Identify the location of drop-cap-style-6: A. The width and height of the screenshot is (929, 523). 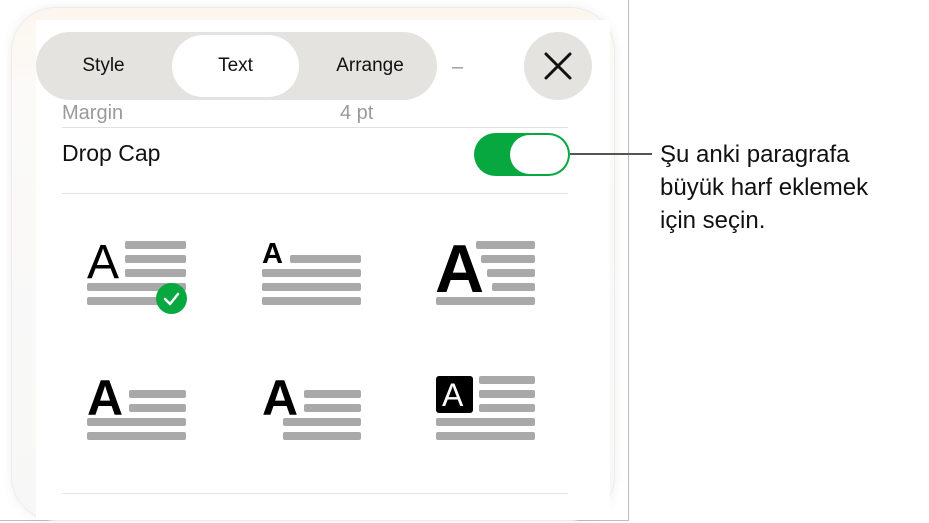
(486, 410).